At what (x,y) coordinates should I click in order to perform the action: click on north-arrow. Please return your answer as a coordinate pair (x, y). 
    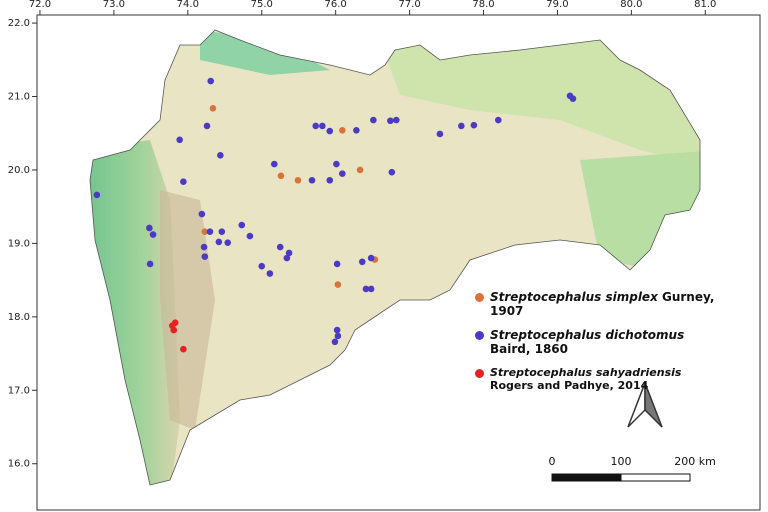
    Looking at the image, I should click on (645, 405).